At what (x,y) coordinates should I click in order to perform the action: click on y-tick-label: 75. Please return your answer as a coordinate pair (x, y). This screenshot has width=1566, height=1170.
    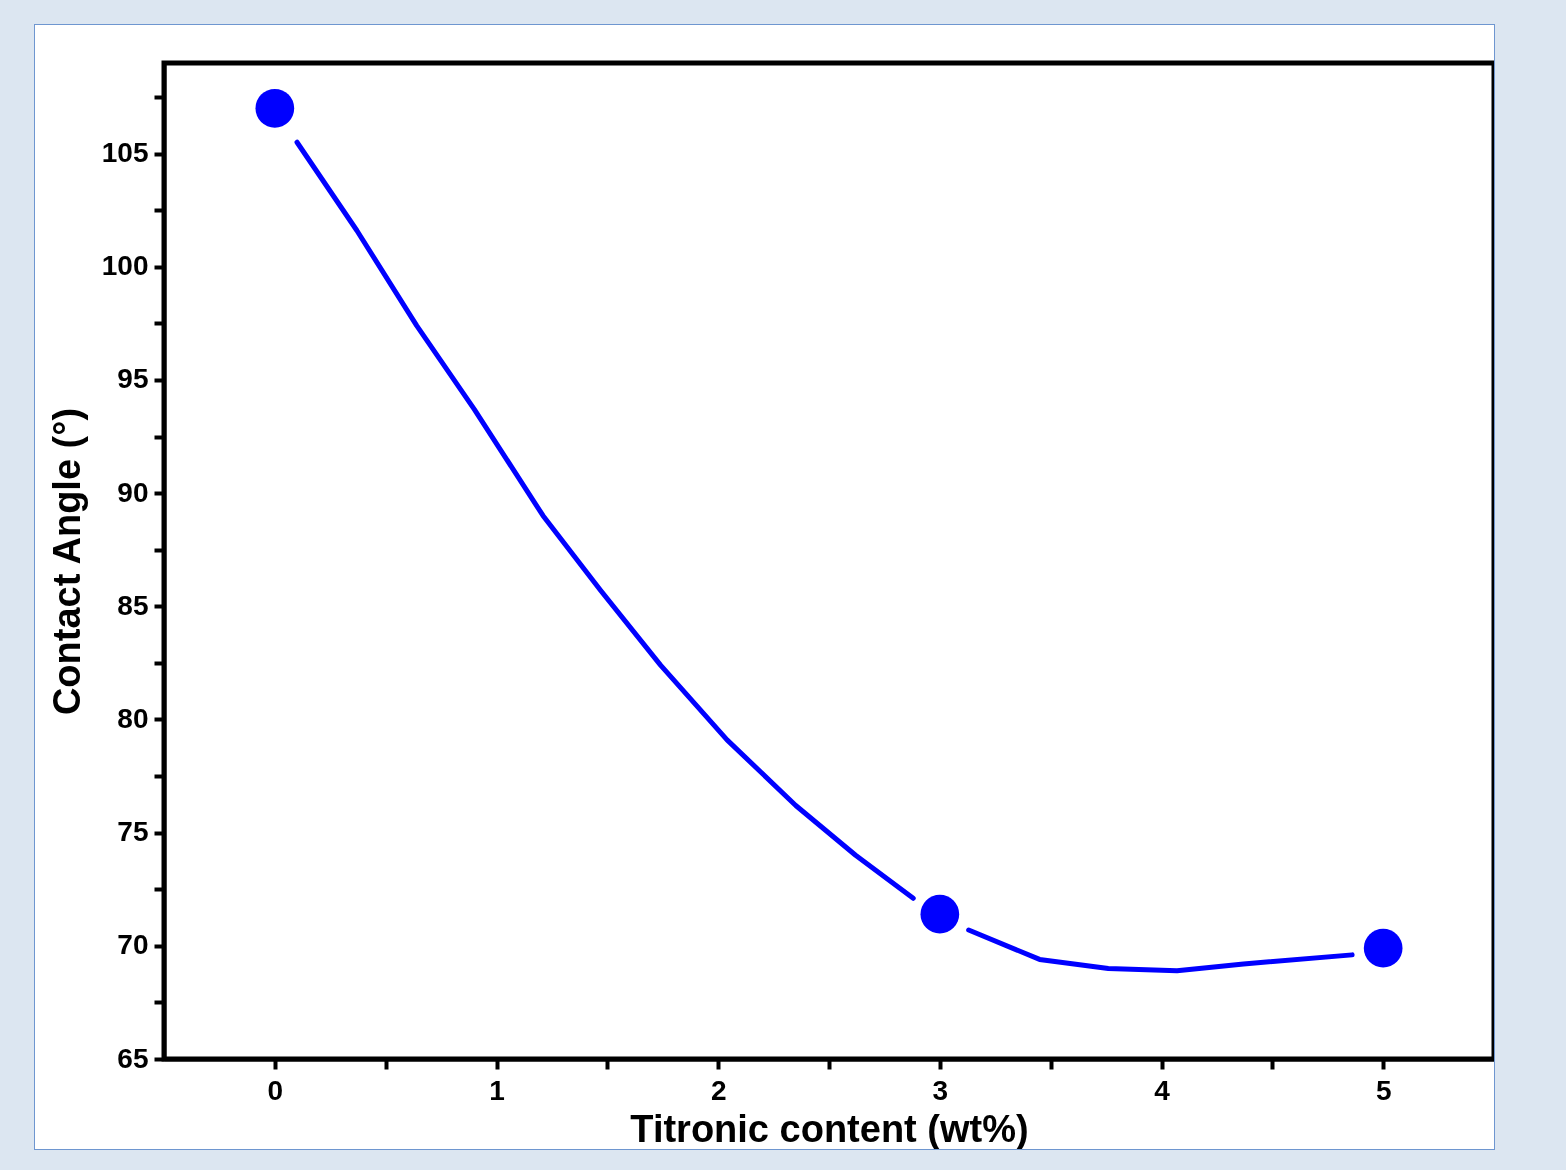
    Looking at the image, I should click on (133, 832).